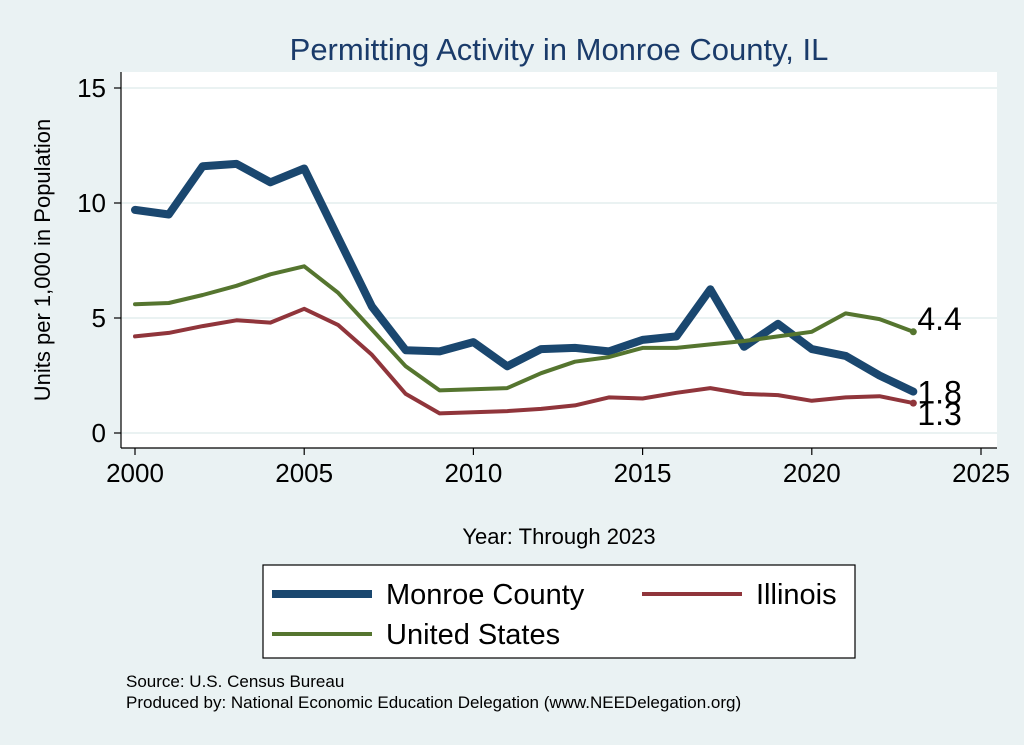 The width and height of the screenshot is (1024, 745). What do you see at coordinates (812, 473) in the screenshot?
I see `x-tick-label: 2020` at bounding box center [812, 473].